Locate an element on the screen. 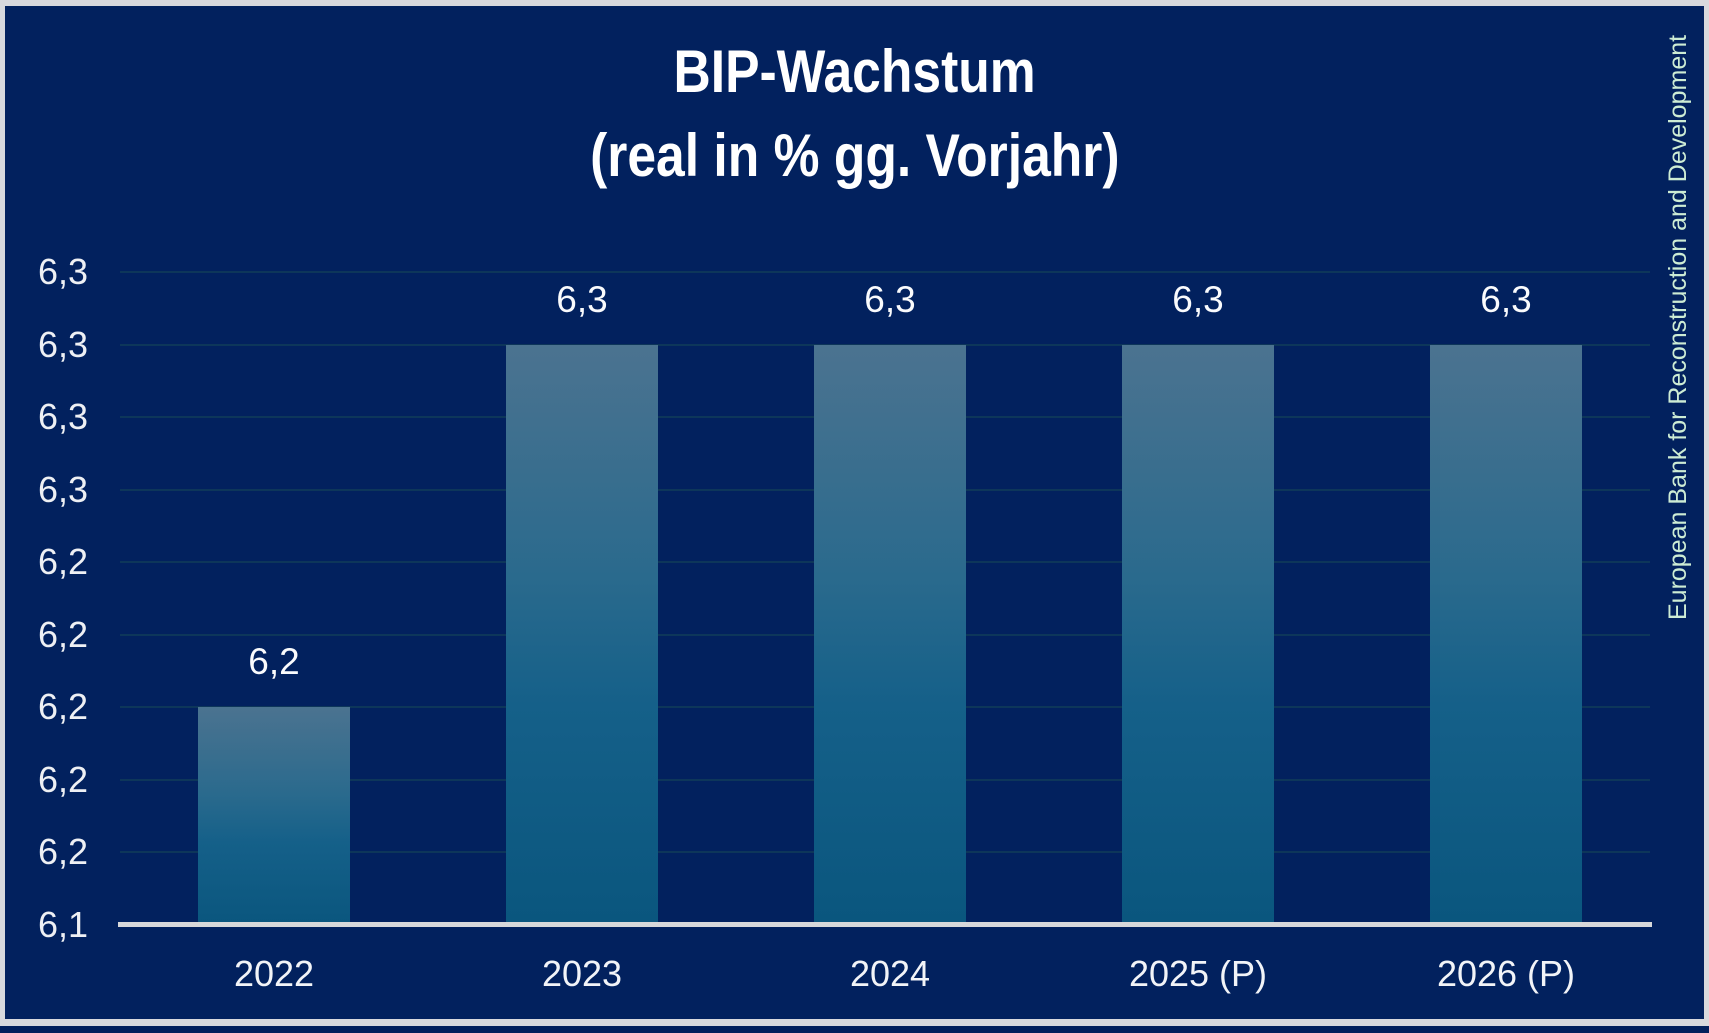  chart-title: BIP-Wachstum is located at coordinates (854, 71).